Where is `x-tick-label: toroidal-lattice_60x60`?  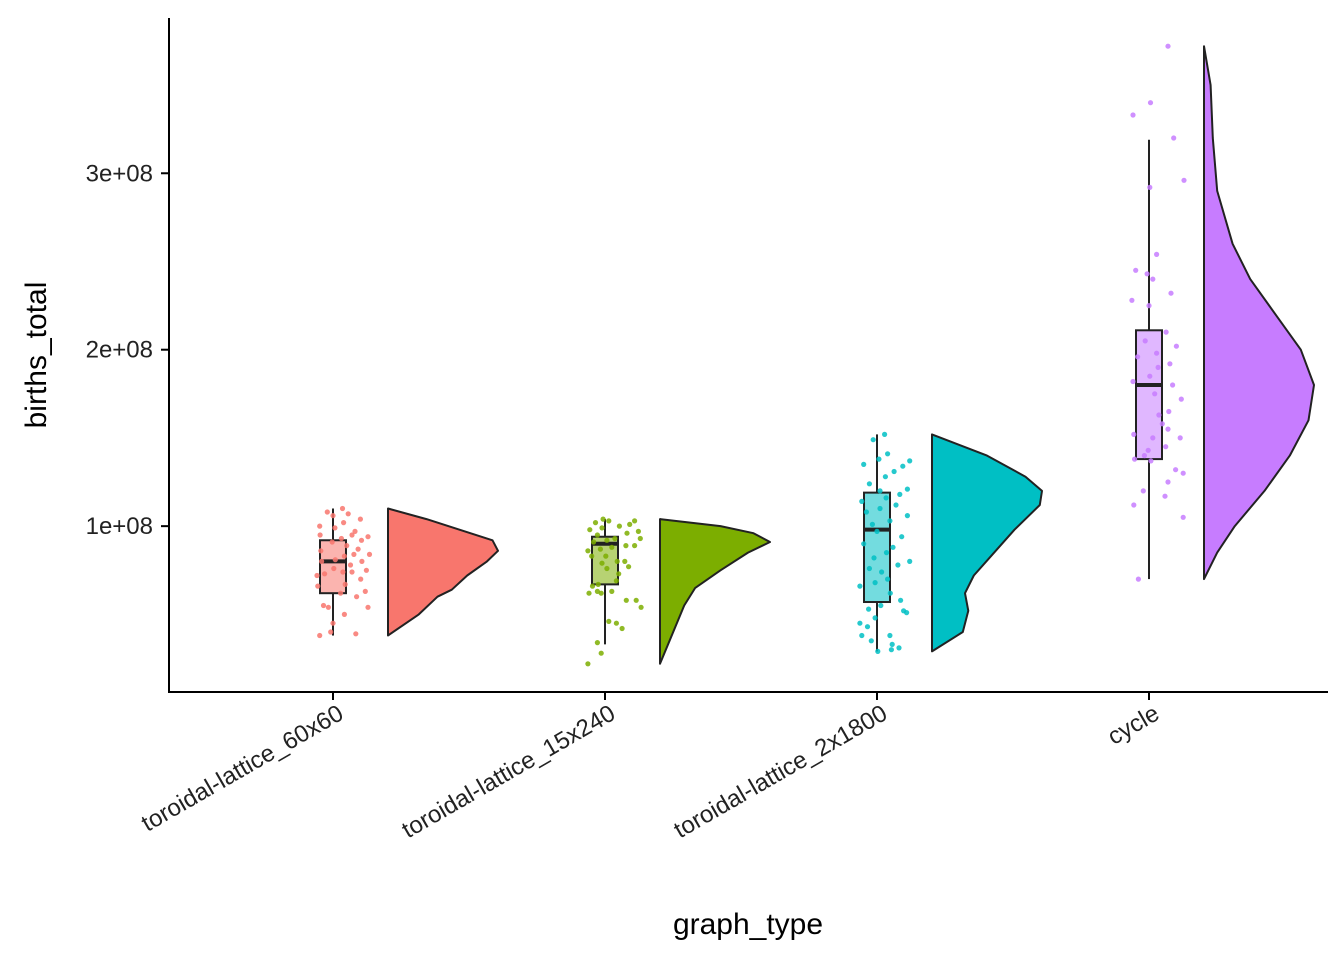
x-tick-label: toroidal-lattice_60x60 is located at coordinates (242, 768).